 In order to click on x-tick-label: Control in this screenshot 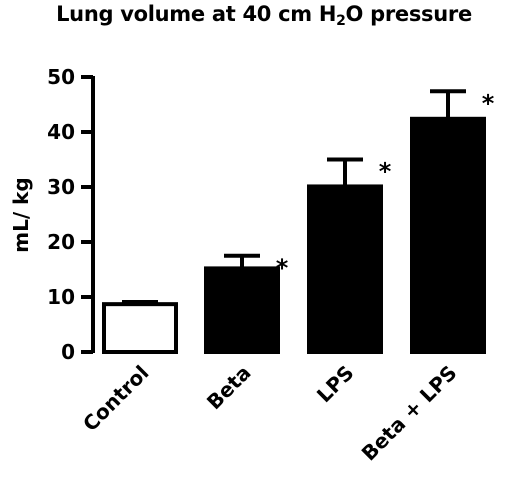, I will do `click(115, 398)`.